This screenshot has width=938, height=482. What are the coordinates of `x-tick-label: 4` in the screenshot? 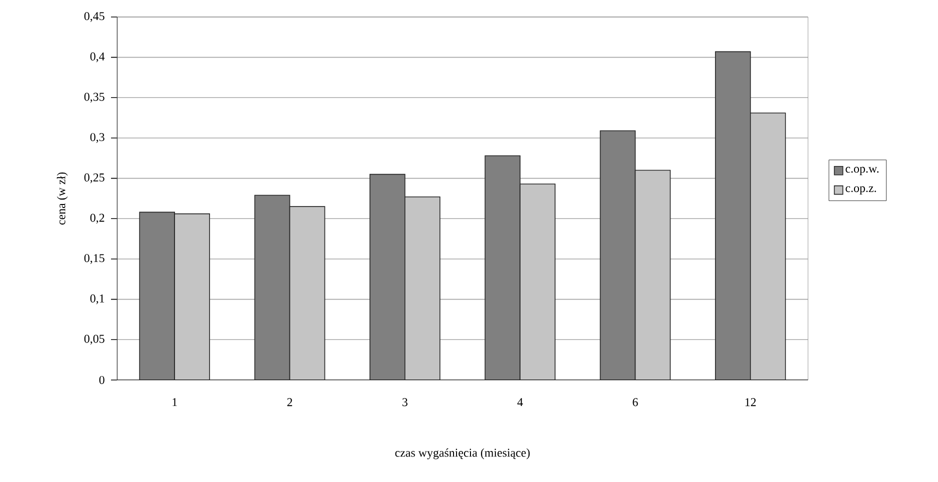 It's located at (520, 402).